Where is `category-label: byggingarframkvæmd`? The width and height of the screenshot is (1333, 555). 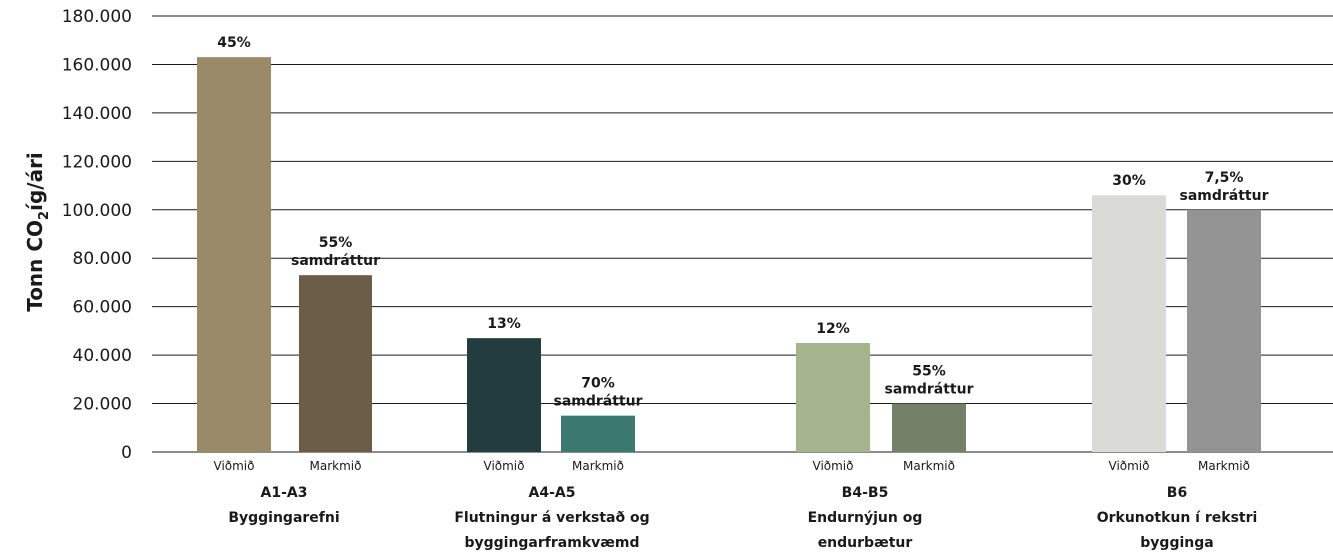
category-label: byggingarframkvæmd is located at coordinates (551, 543).